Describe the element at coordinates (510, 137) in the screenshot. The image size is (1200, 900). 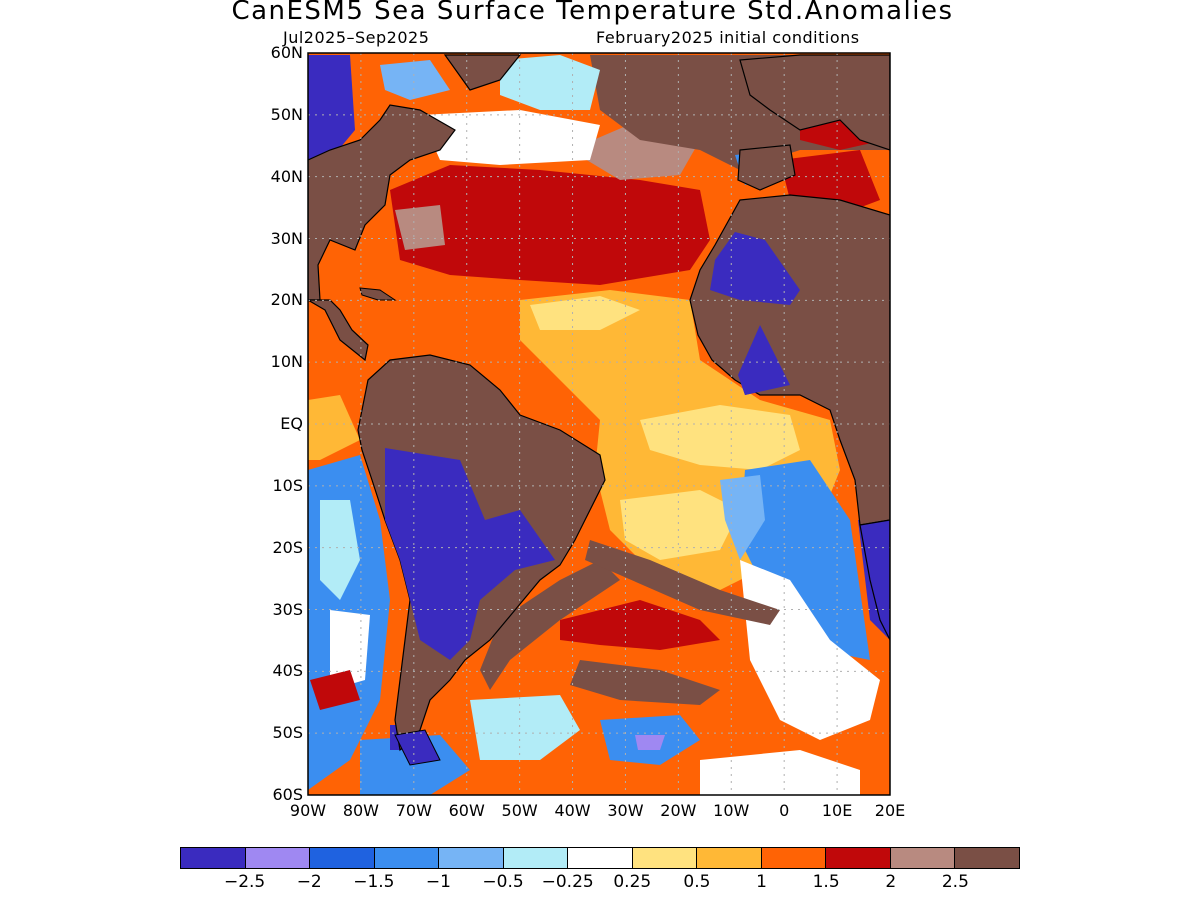
I see `northwest-atlantic-white` at that location.